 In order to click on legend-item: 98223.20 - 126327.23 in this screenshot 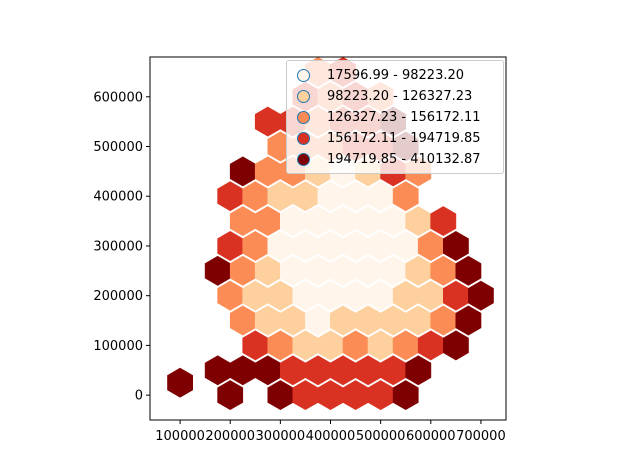, I will do `click(384, 96)`.